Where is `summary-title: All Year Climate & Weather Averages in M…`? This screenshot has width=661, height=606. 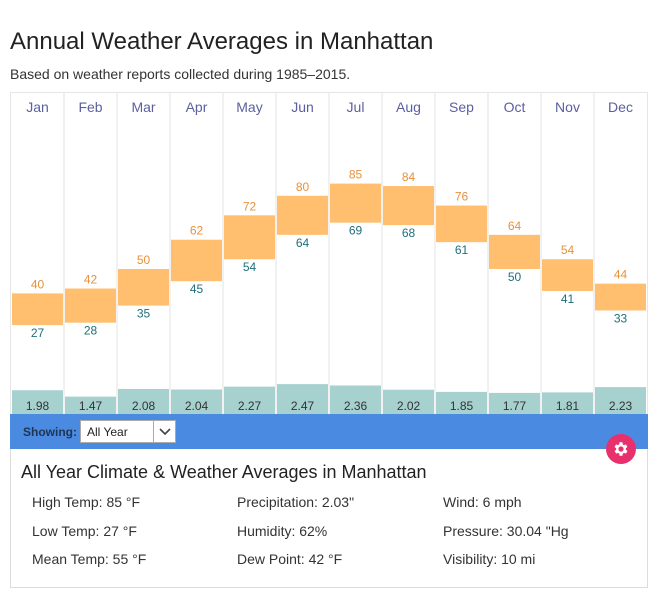 summary-title: All Year Climate & Weather Averages in M… is located at coordinates (224, 472).